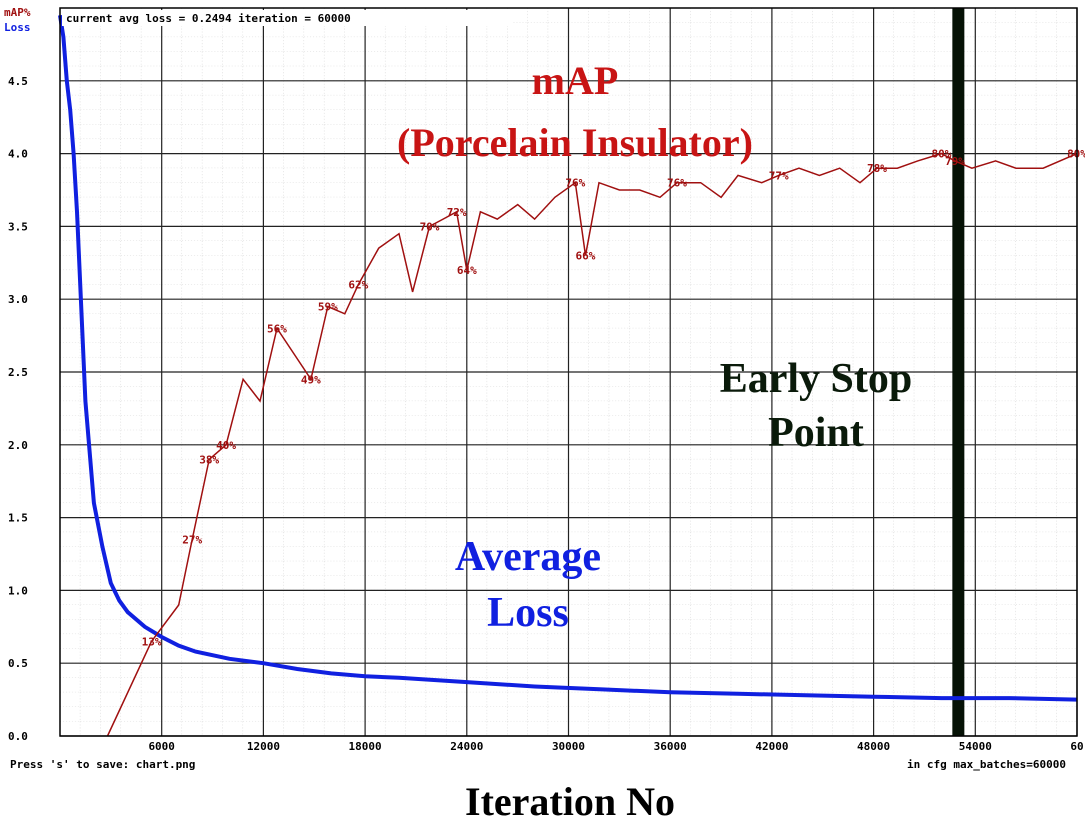  What do you see at coordinates (263, 746) in the screenshot?
I see `x-tick-label: 12000` at bounding box center [263, 746].